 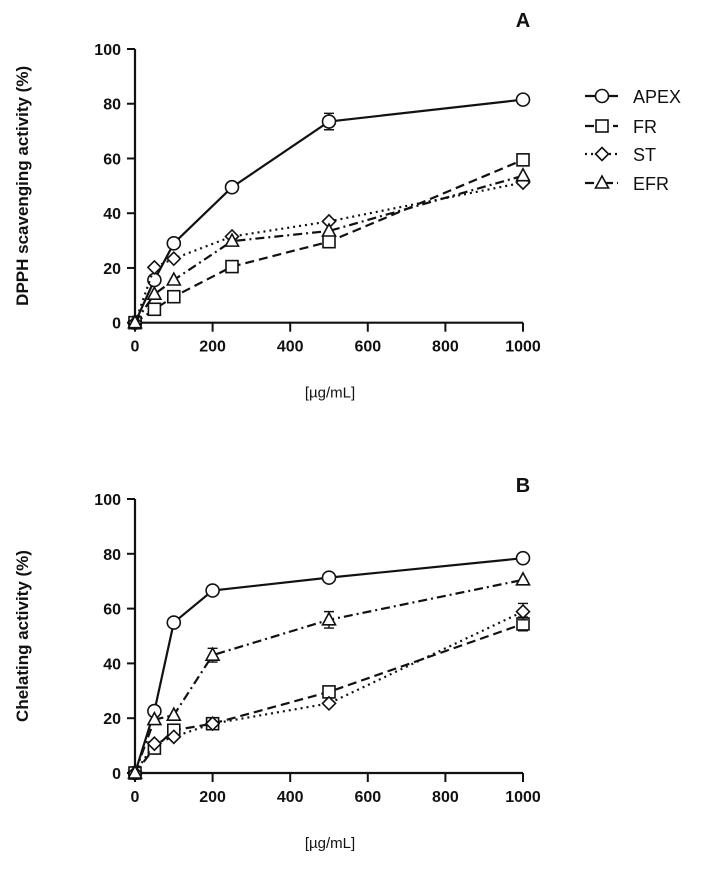 I want to click on series-line-FR, so click(x=329, y=698).